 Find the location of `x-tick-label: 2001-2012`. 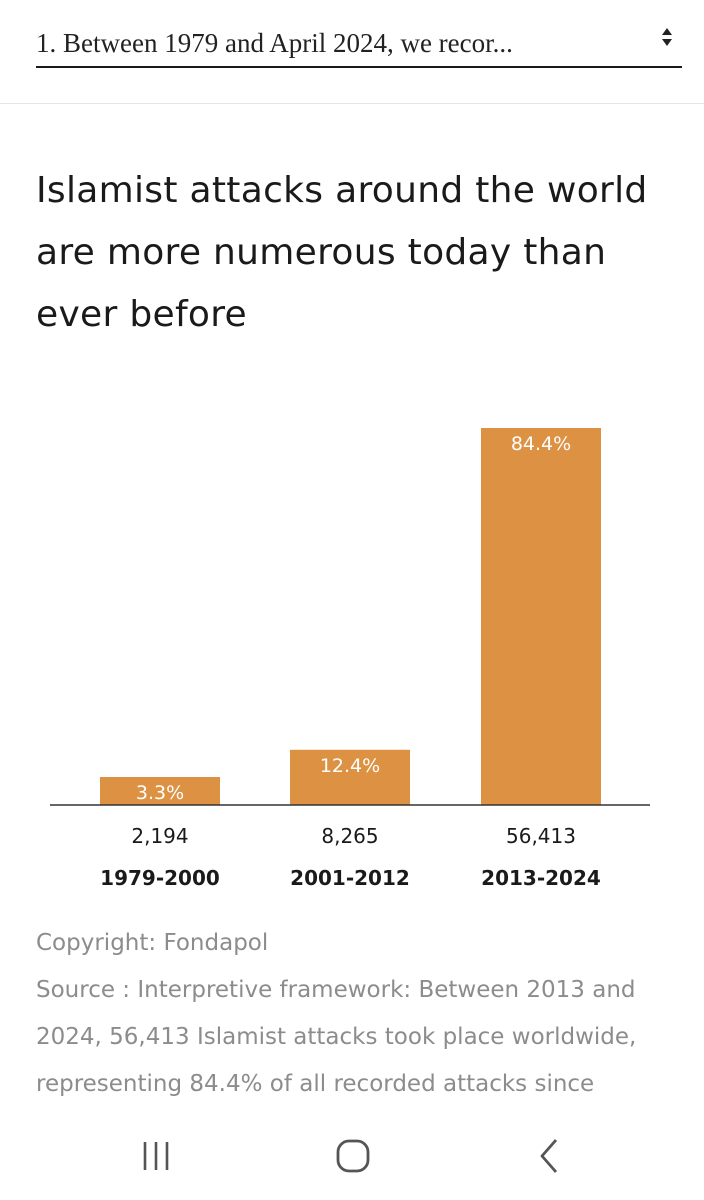

x-tick-label: 2001-2012 is located at coordinates (350, 878).